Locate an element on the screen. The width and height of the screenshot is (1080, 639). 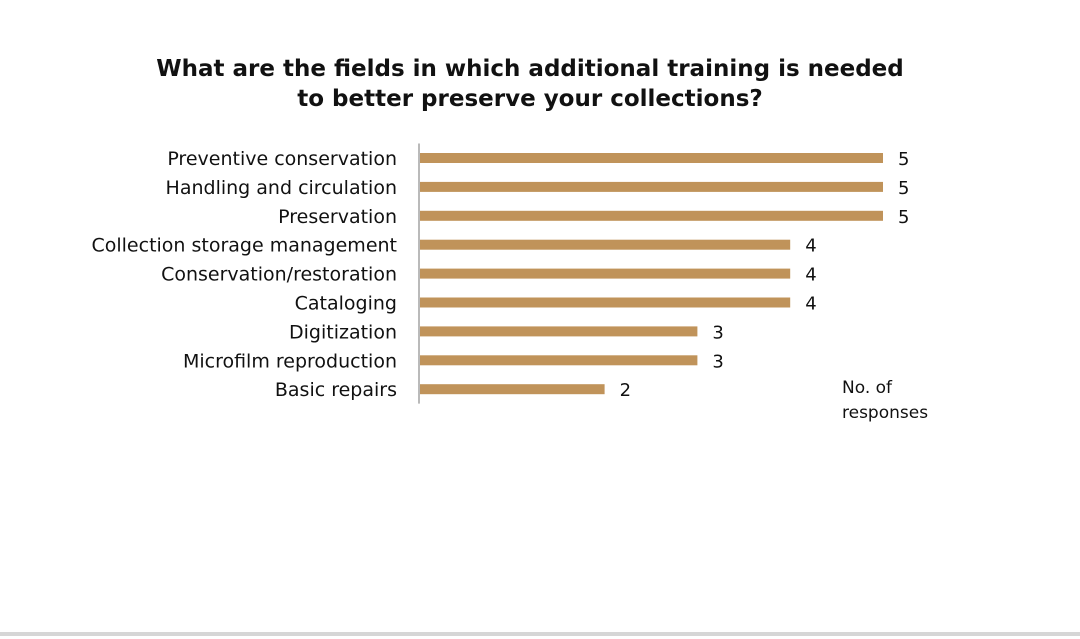
axis-unit-label-line-2: responses is located at coordinates (885, 413).